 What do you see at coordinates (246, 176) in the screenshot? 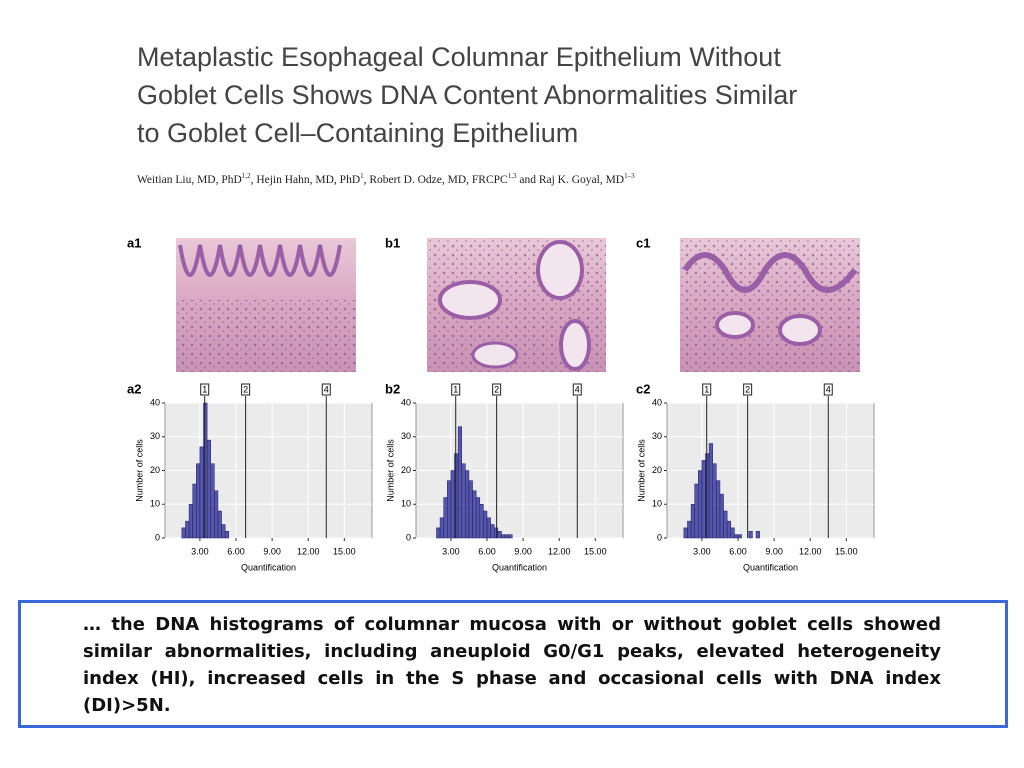
I see `affiliation: 1,2` at bounding box center [246, 176].